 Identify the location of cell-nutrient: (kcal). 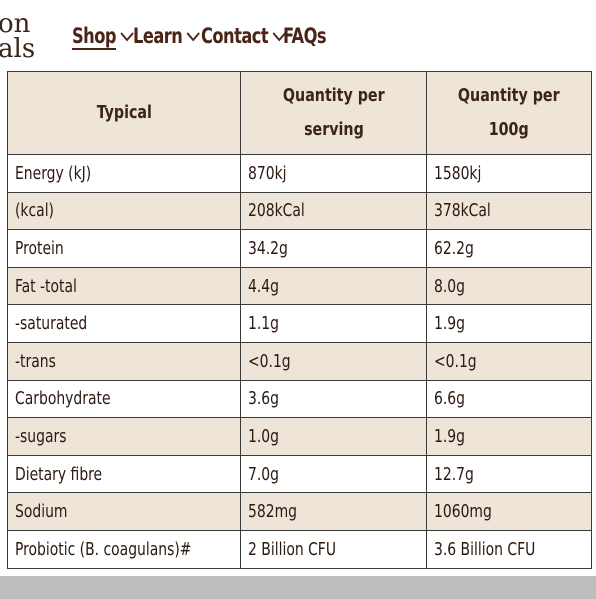
(124, 211).